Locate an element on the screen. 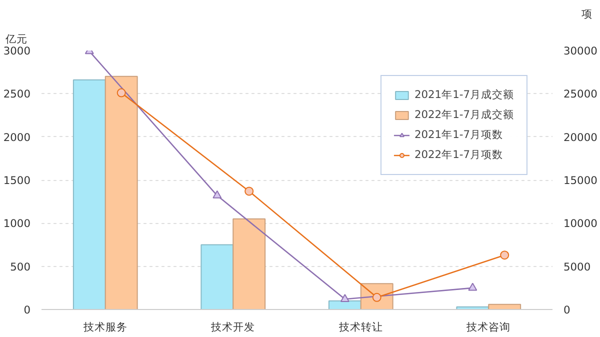  x-tick-label: 技术咨询 is located at coordinates (488, 327).